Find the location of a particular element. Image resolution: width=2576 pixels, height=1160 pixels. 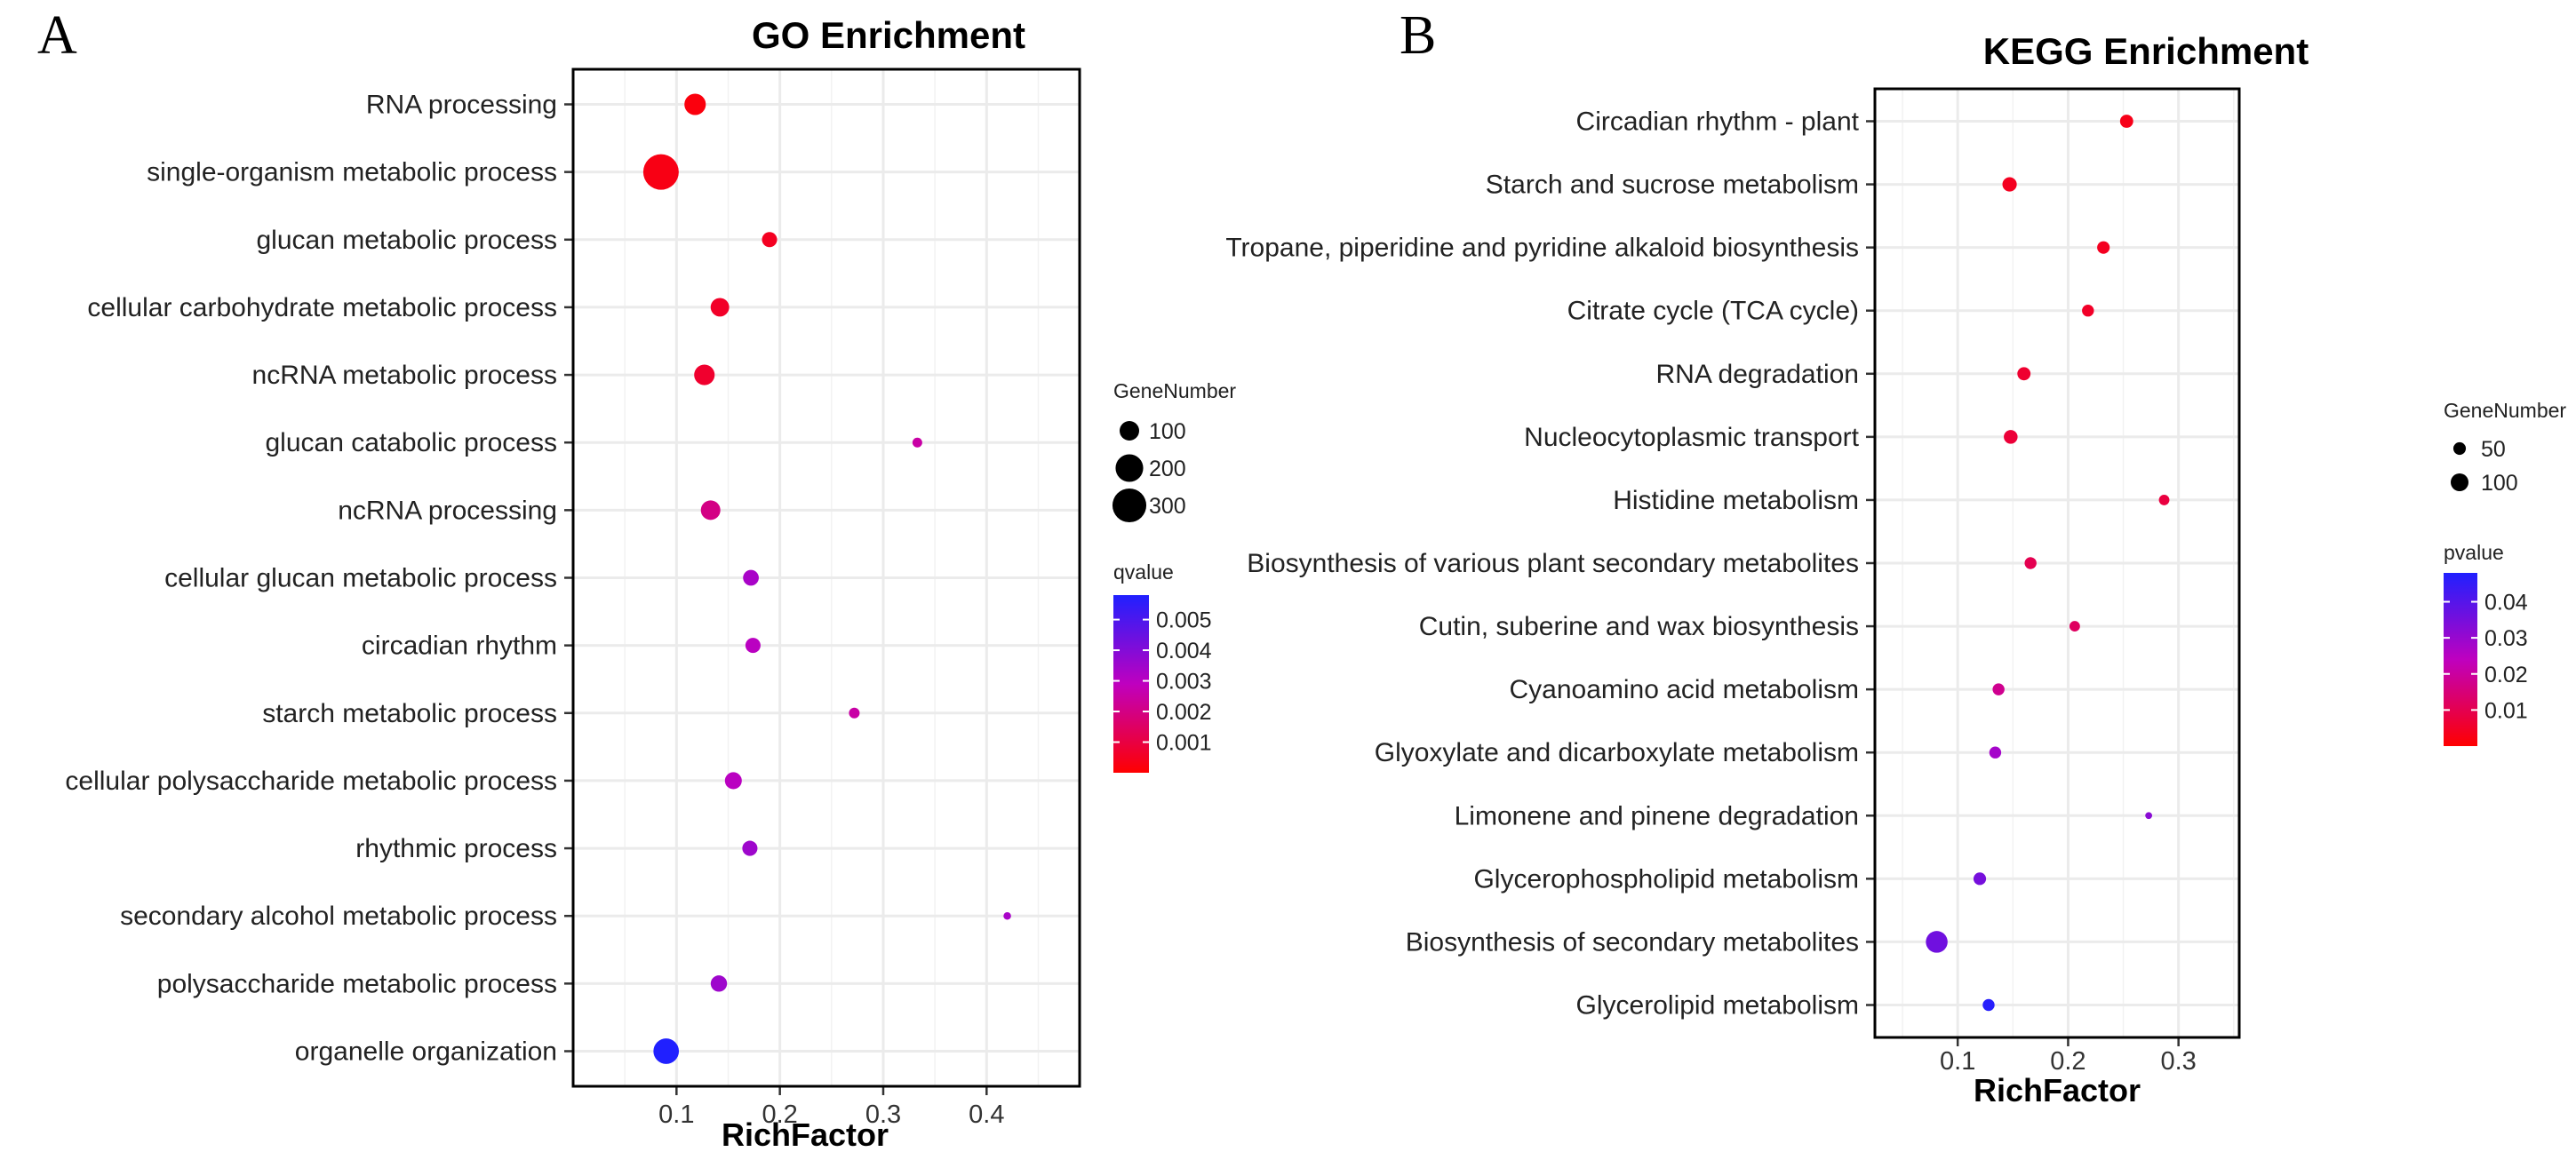

category-label: RNA degradation is located at coordinates (1758, 374).